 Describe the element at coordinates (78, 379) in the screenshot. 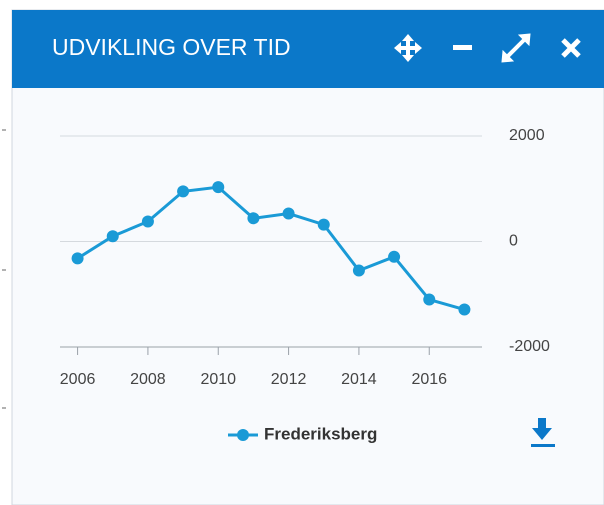

I see `x-tick-label: 2006` at that location.